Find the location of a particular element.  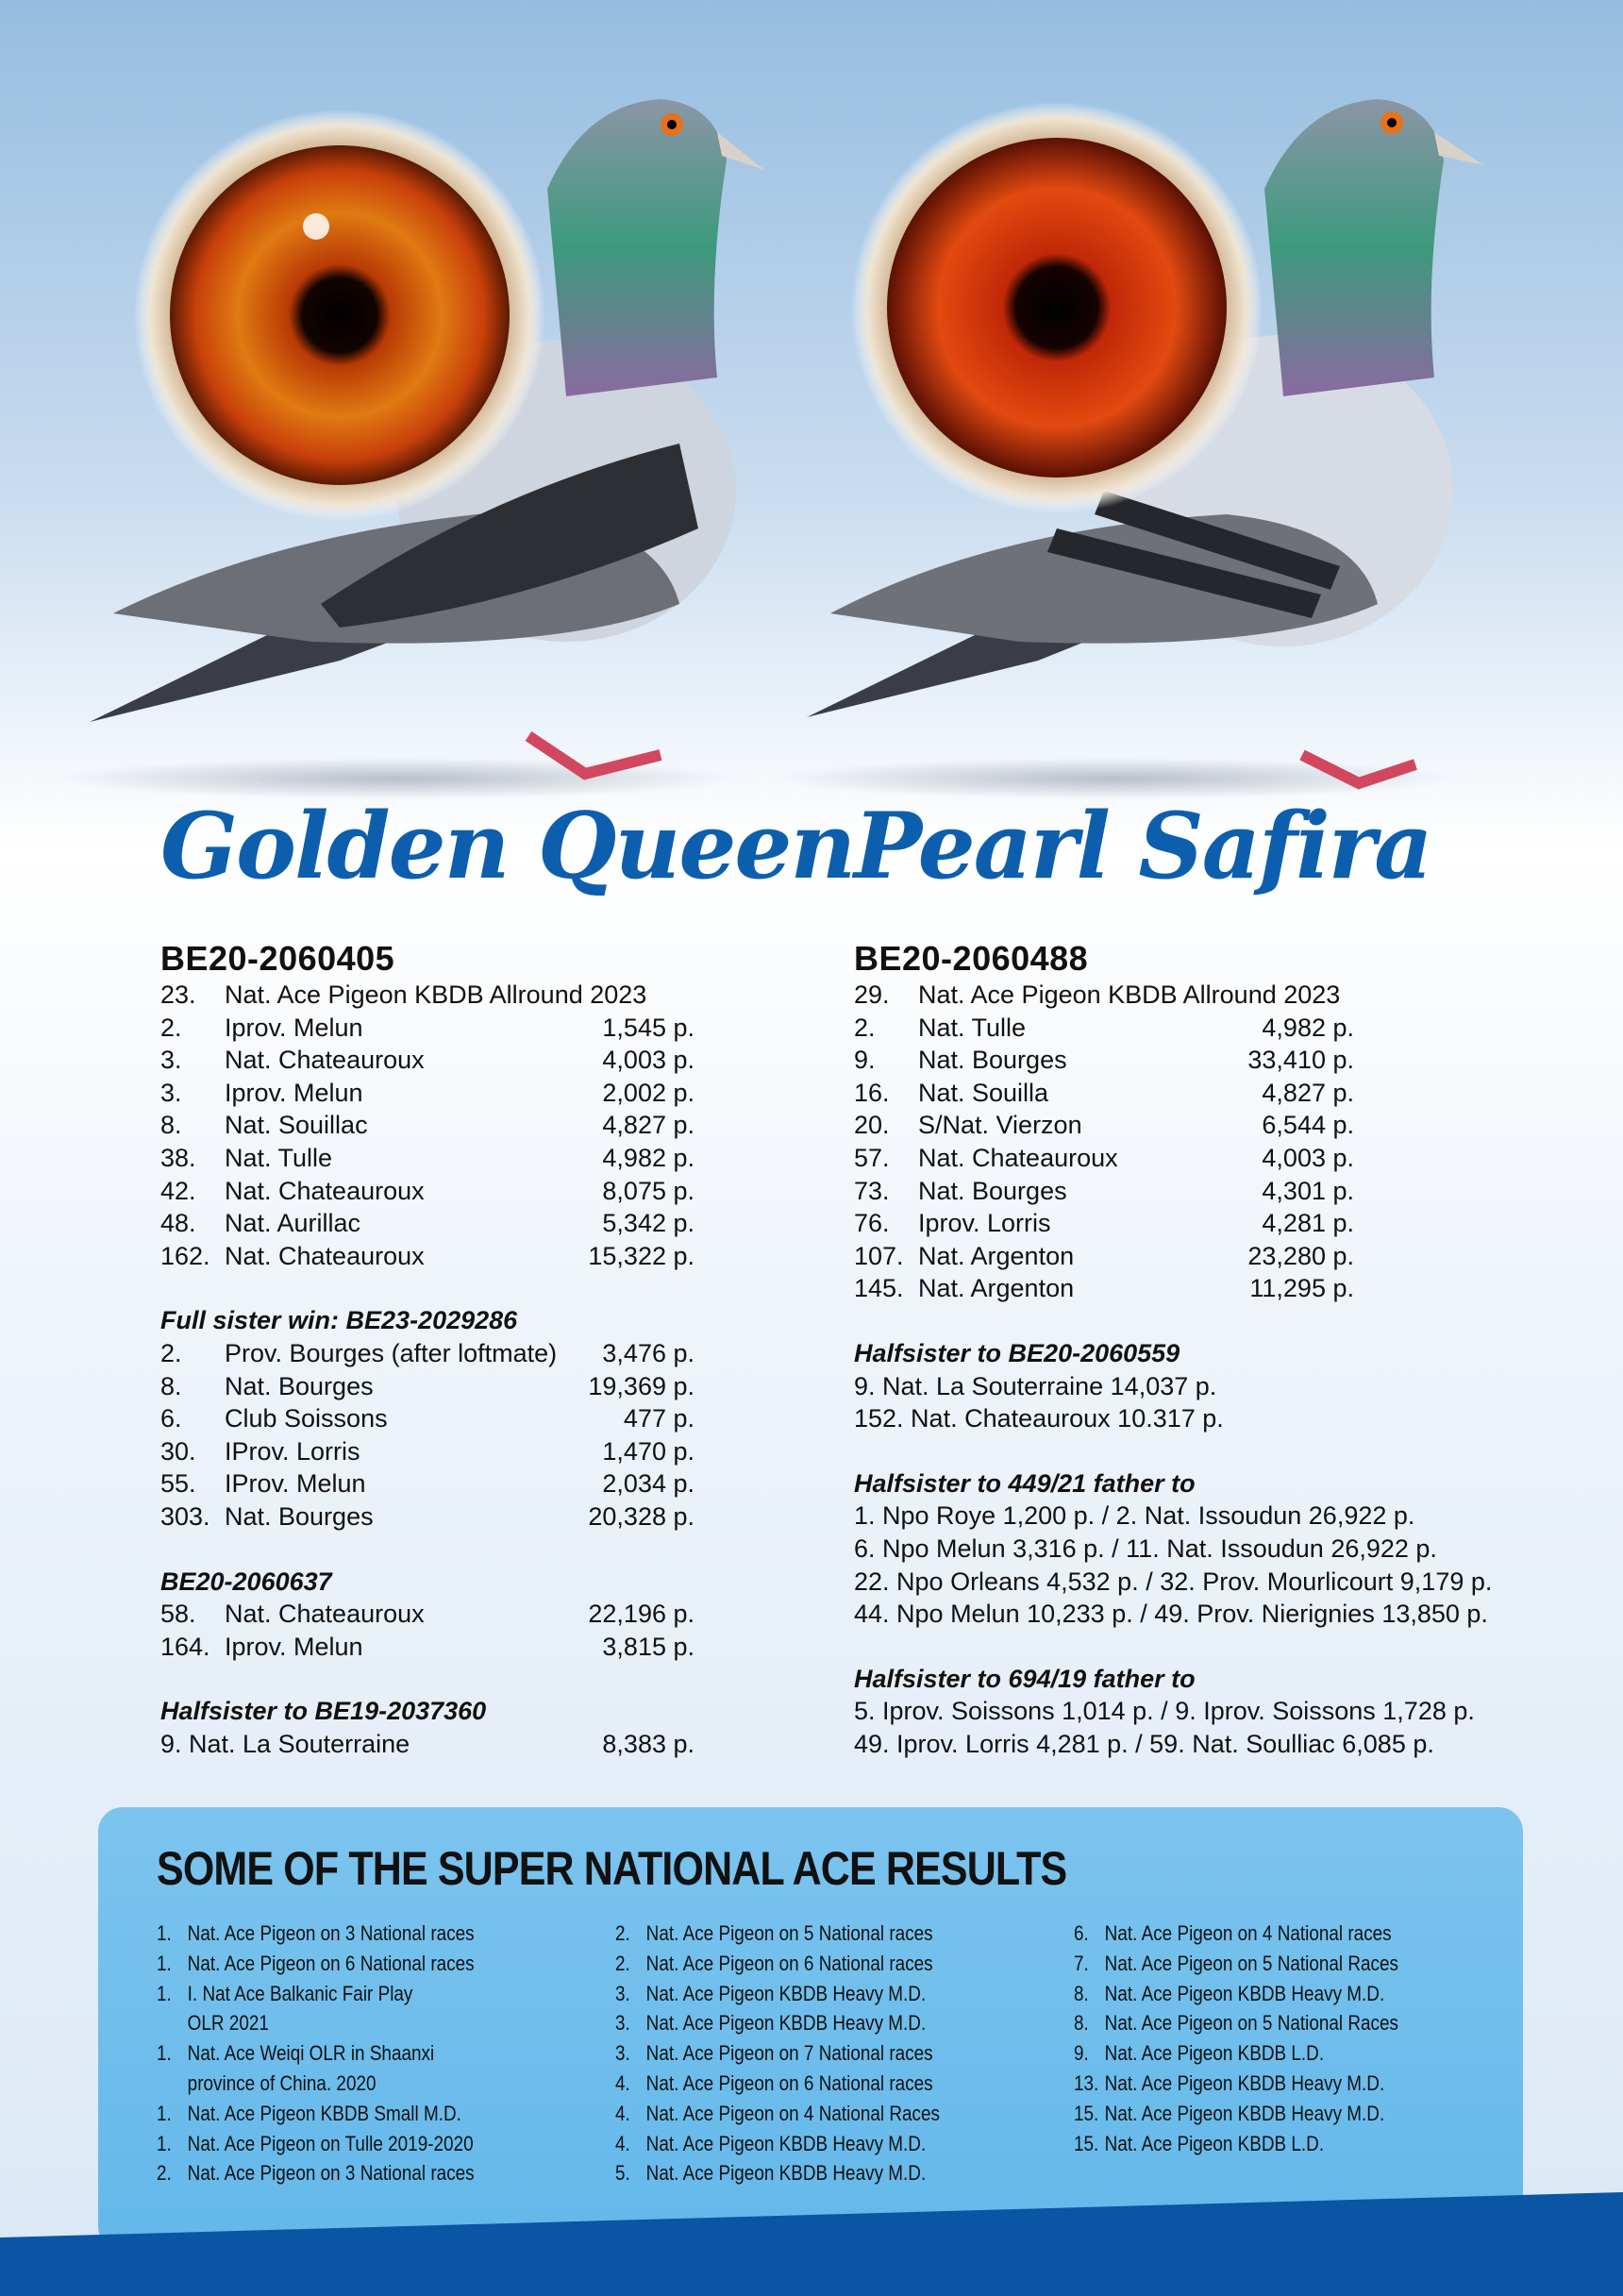

result-race: 9. Nat. La Souterraine is located at coordinates (285, 1744).